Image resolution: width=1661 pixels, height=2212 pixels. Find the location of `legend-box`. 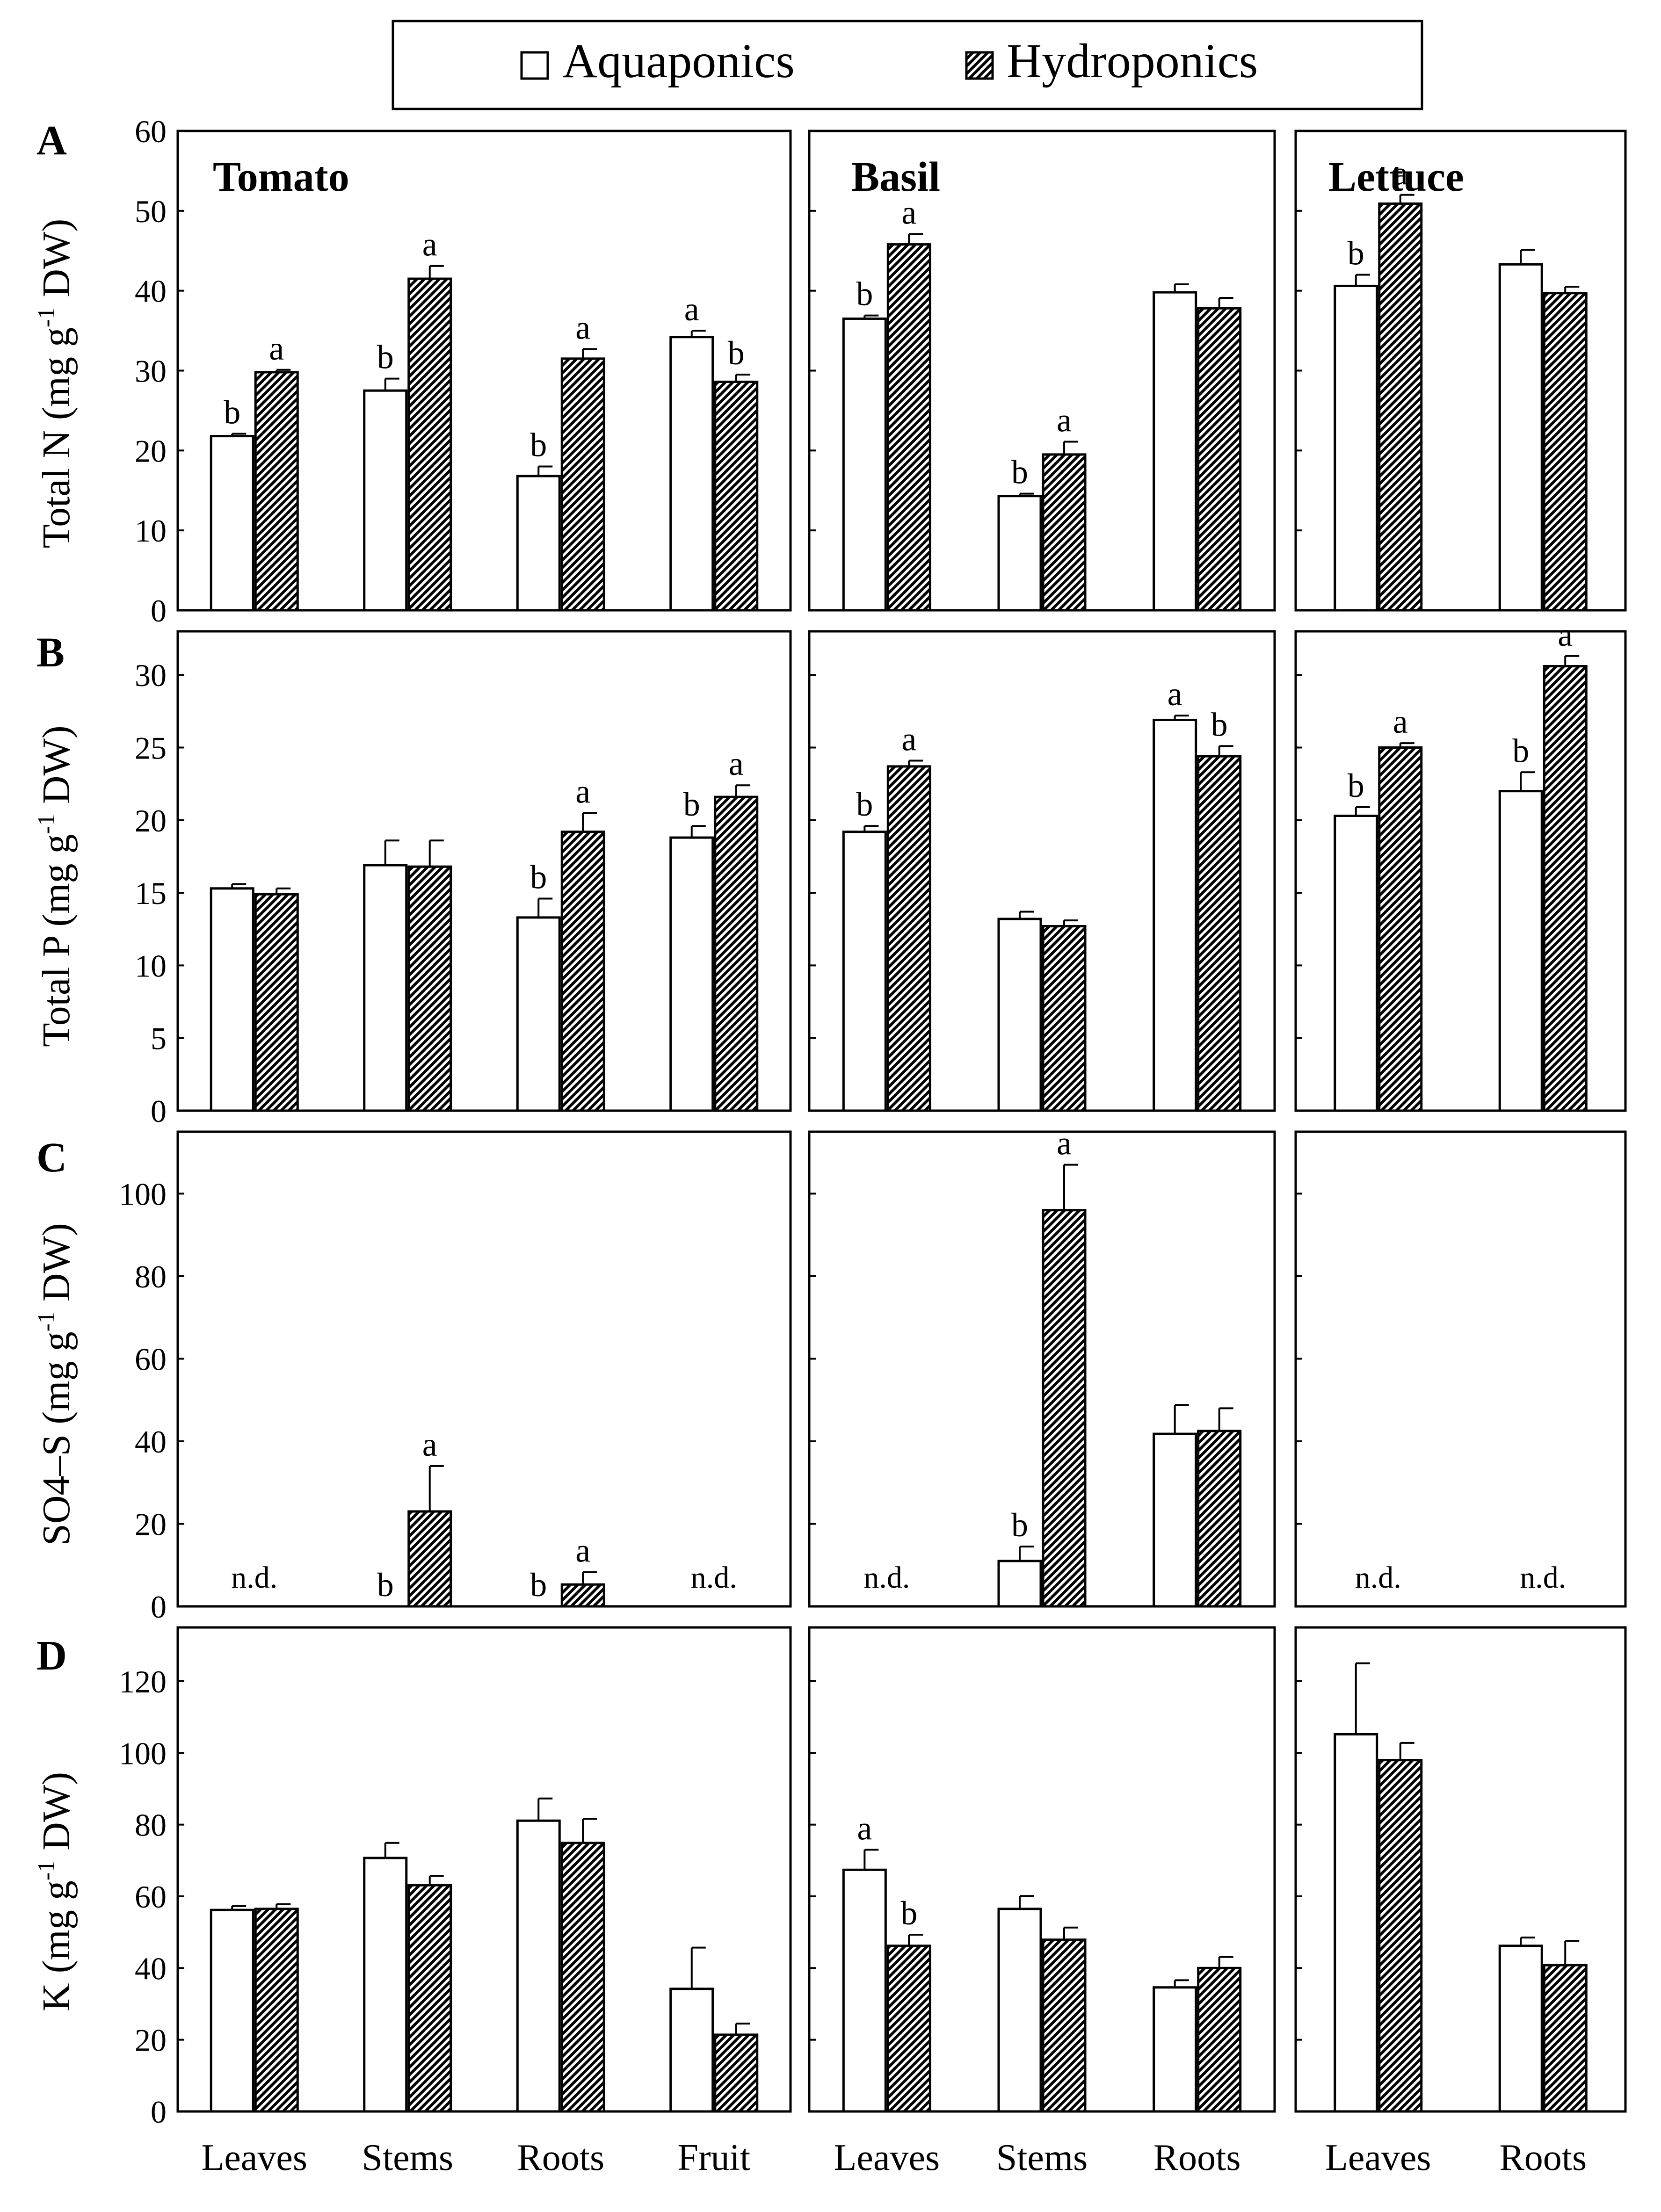

legend-box is located at coordinates (907, 65).